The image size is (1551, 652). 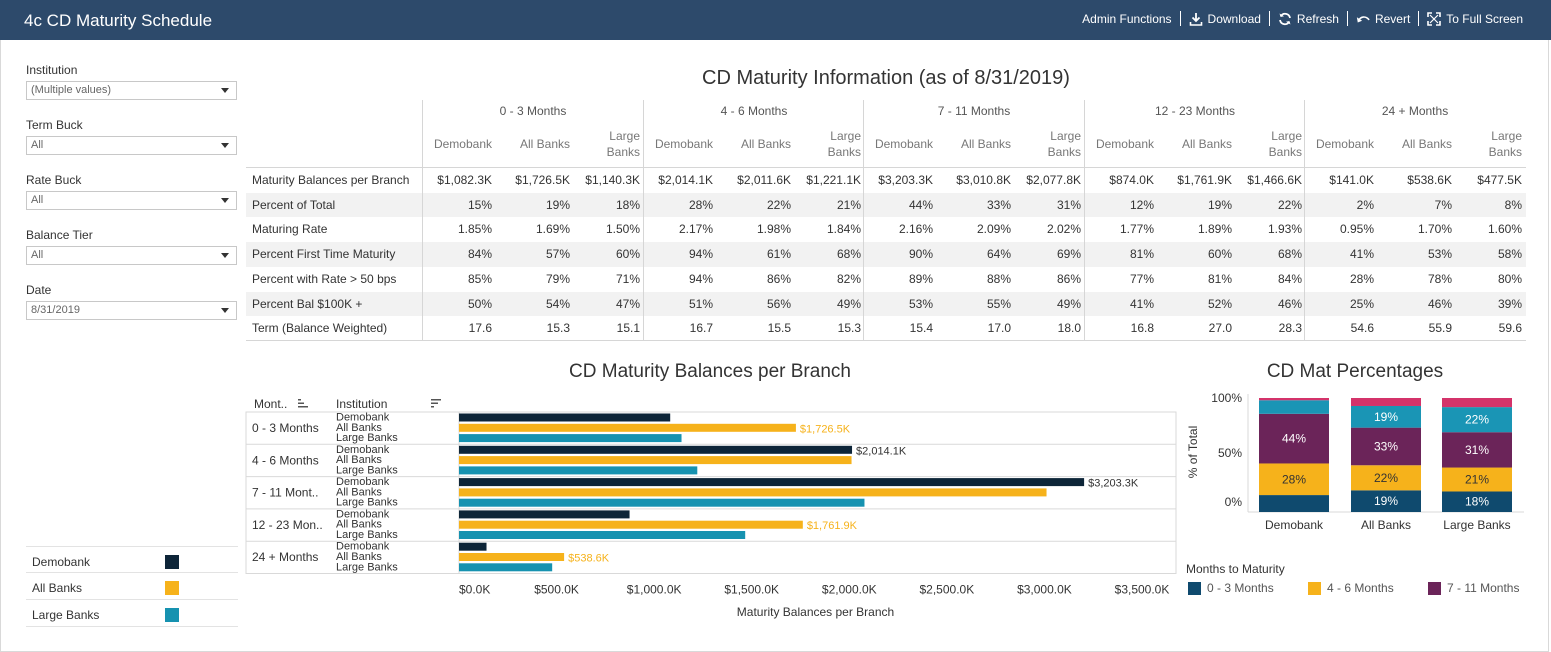 What do you see at coordinates (1361, 303) in the screenshot?
I see `table-cell: 25%` at bounding box center [1361, 303].